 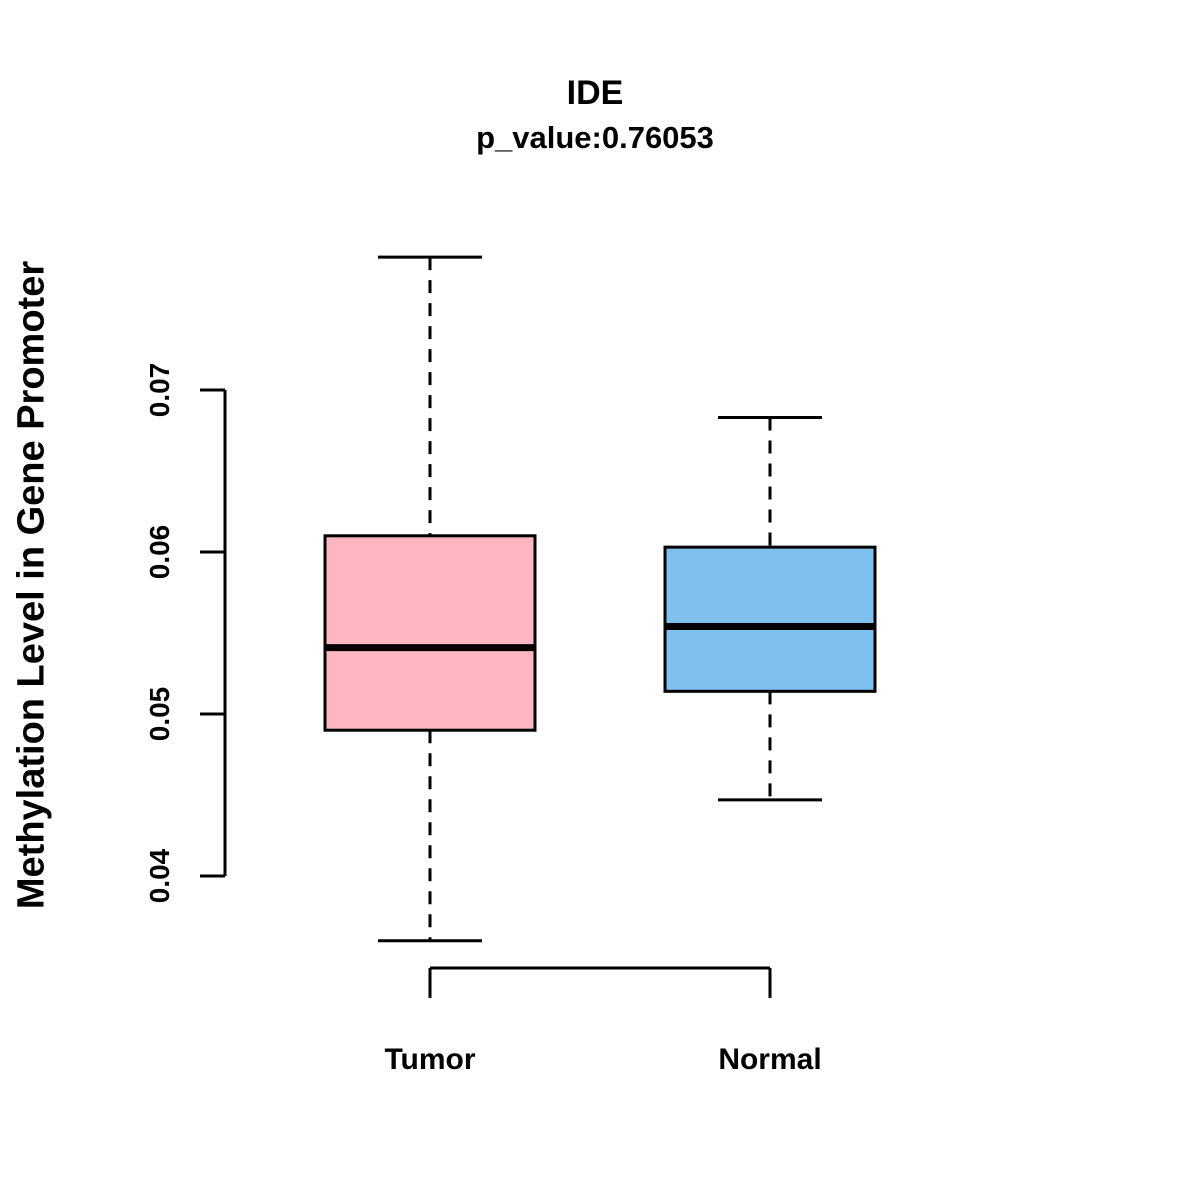 I want to click on x-category-label-normal: Normal, so click(x=770, y=1059).